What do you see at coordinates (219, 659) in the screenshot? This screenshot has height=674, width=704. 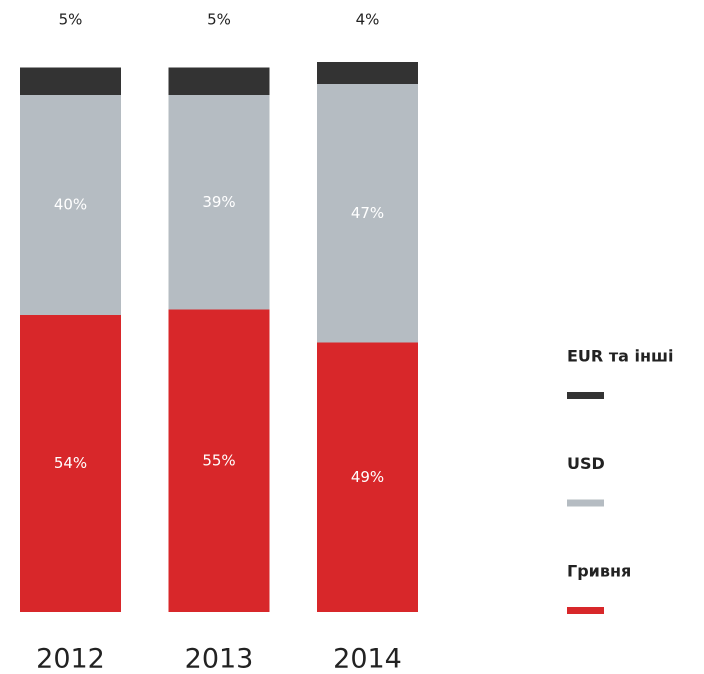 I see `x-tick-label: 2013` at bounding box center [219, 659].